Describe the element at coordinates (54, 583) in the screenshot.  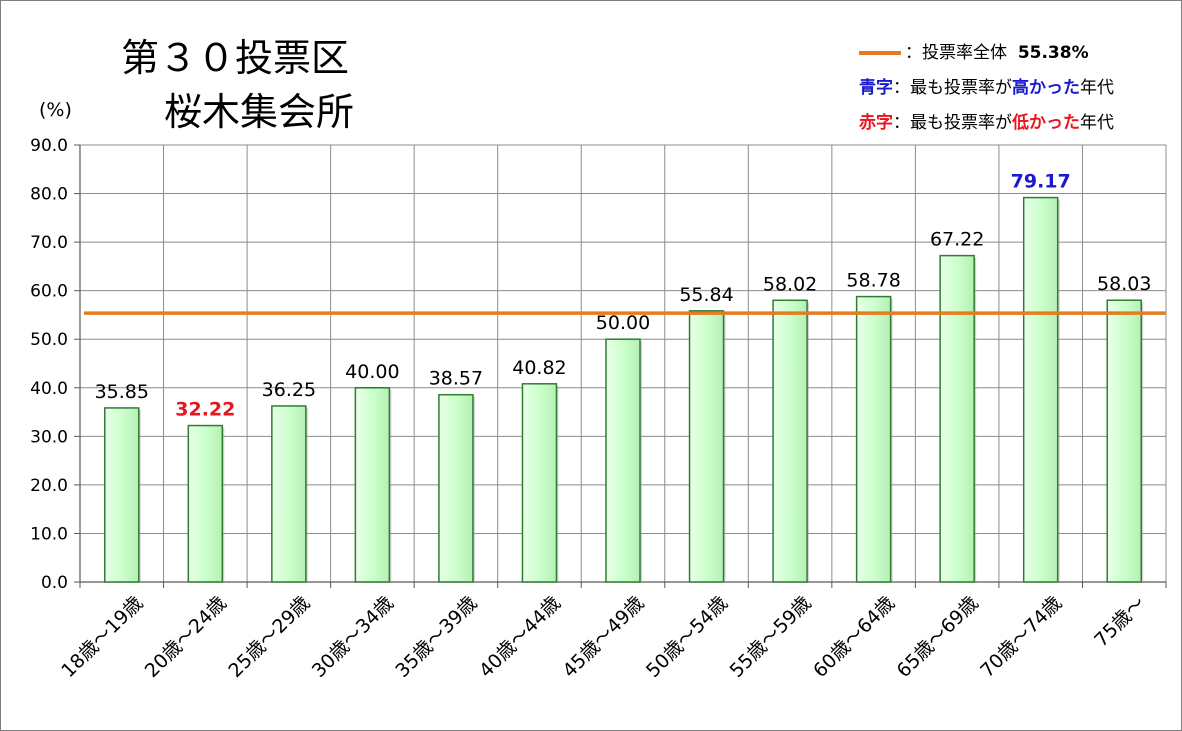
I see `y-tick-label: 0.0` at that location.